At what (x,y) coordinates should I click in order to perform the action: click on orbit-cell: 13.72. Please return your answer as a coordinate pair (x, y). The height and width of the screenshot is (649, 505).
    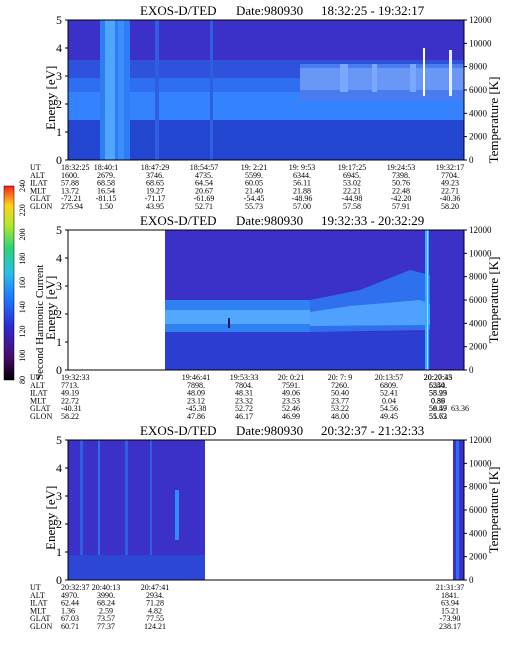
    Looking at the image, I should click on (70, 190).